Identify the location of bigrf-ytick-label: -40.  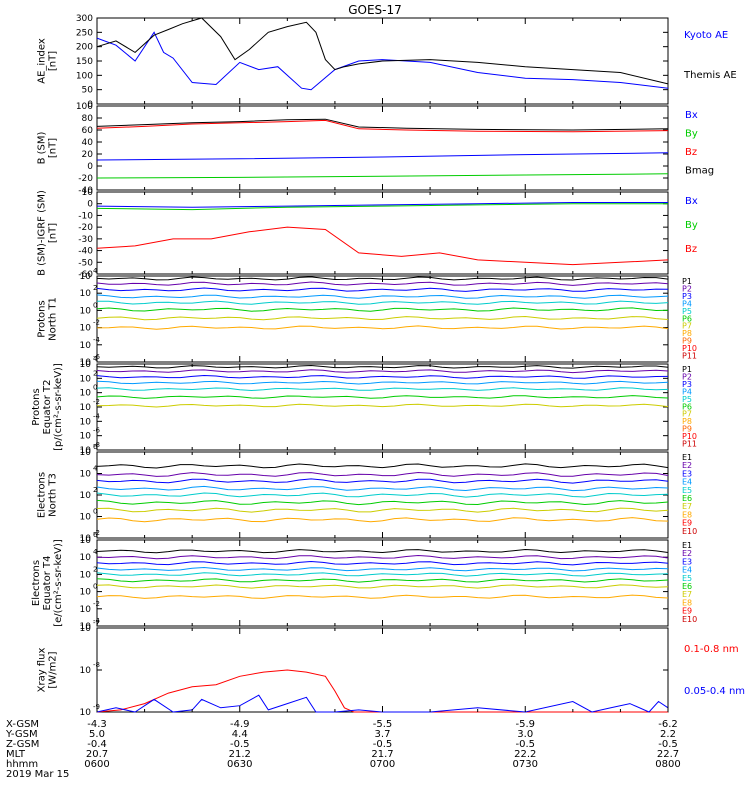
(85, 252).